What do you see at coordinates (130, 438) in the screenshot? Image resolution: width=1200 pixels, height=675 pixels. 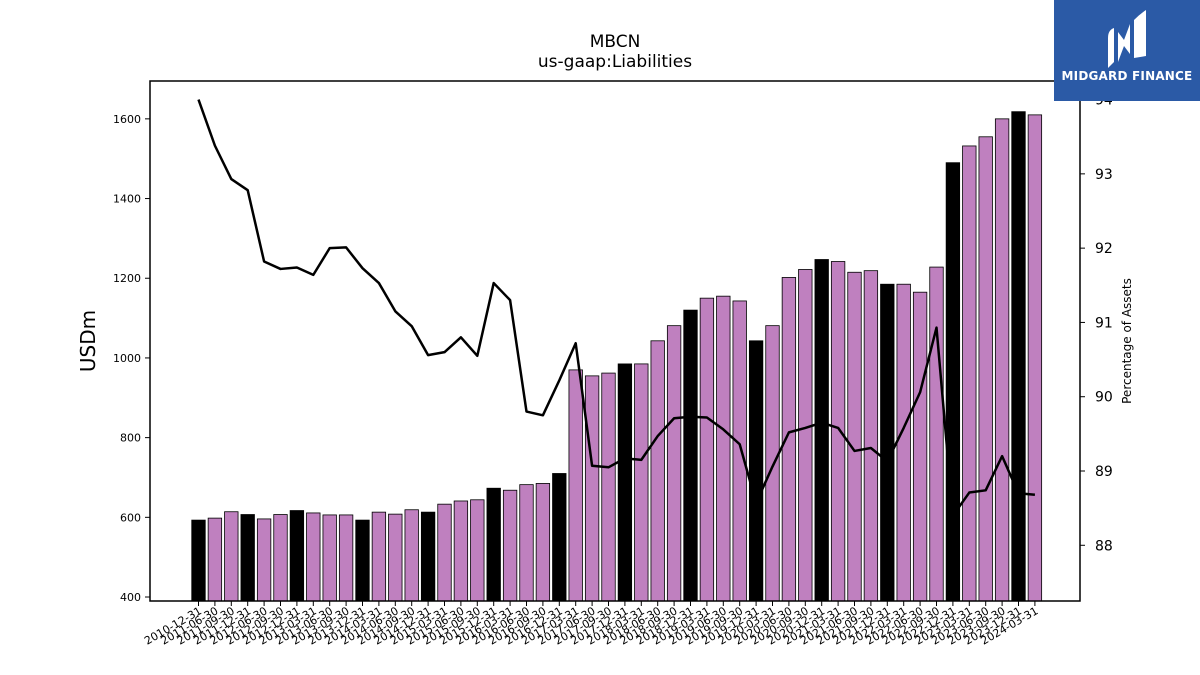 I see `y-tick-label: 800` at bounding box center [130, 438].